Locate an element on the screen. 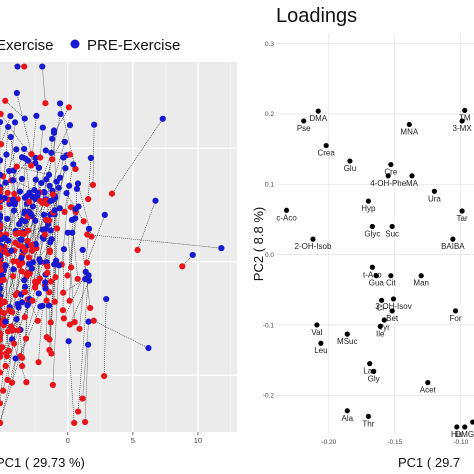  loading-point: Hyp is located at coordinates (368, 205).